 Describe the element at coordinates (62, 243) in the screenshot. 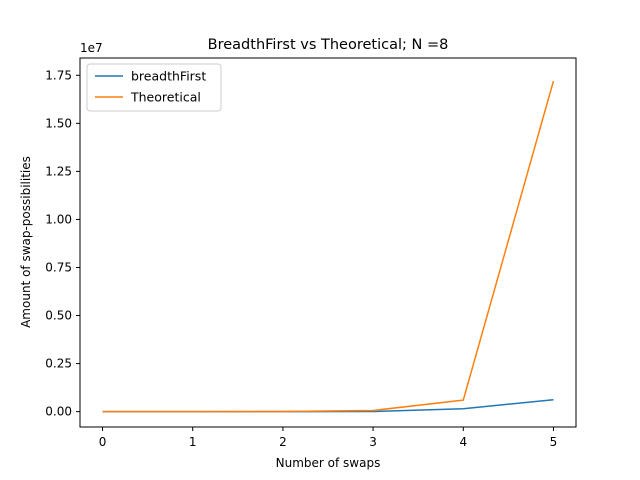

I see `y-axis: 0.00 0.25 0.50 0.75 1.00 1.25 1.50 1.75` at that location.